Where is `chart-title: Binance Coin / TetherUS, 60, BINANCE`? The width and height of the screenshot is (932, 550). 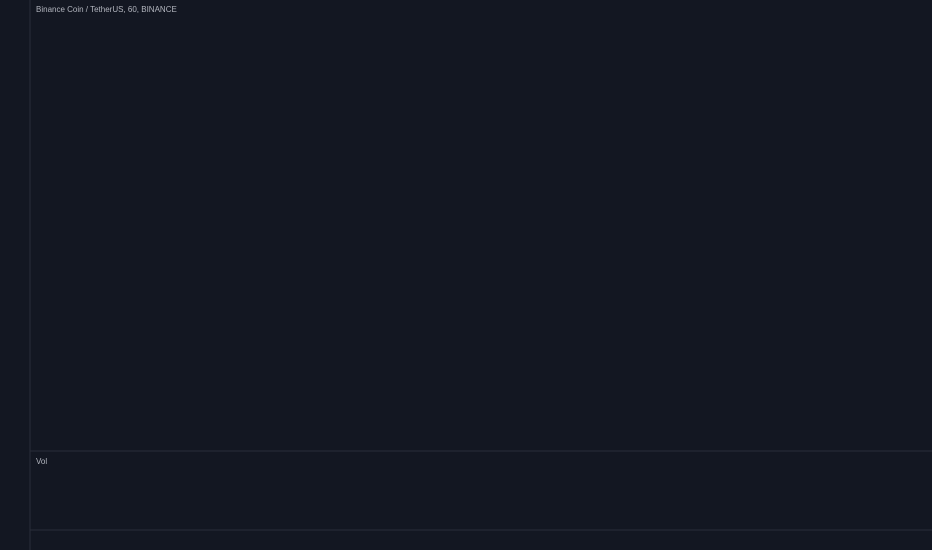 chart-title: Binance Coin / TetherUS, 60, BINANCE is located at coordinates (106, 9).